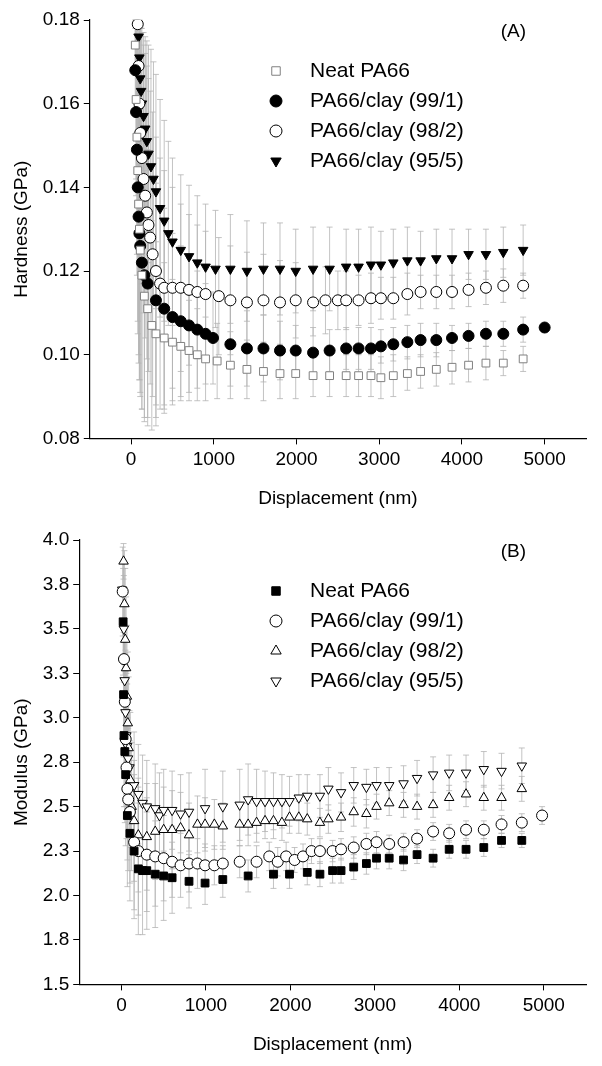 The width and height of the screenshot is (602, 1066). What do you see at coordinates (61, 353) in the screenshot?
I see `y-tick-label: 0.10` at bounding box center [61, 353].